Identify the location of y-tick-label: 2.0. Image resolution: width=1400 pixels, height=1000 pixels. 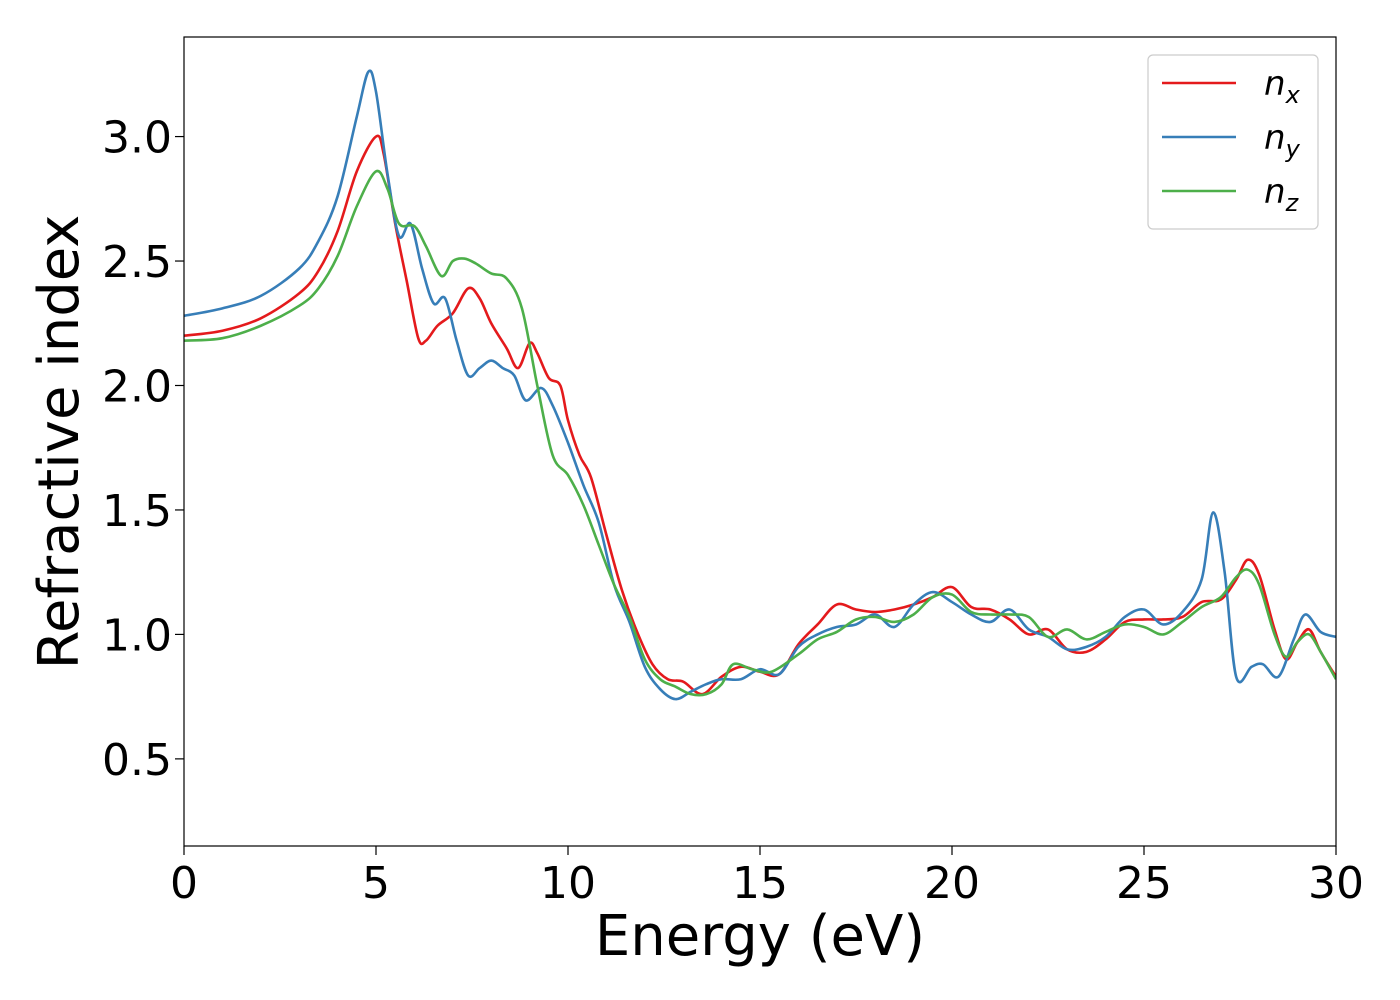
(137, 386).